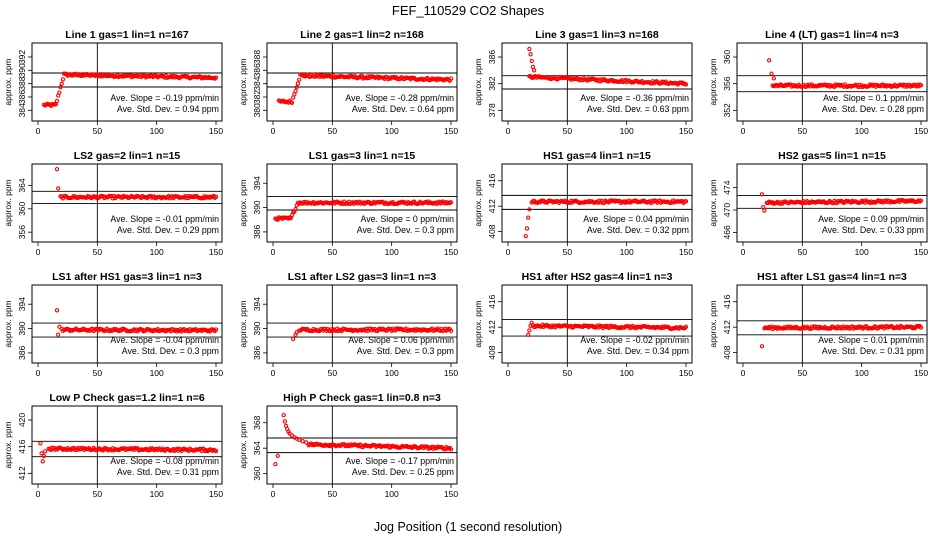 The image size is (936, 540). What do you see at coordinates (362, 156) in the screenshot?
I see `panel-title: LS1 gas=3 lin=1 n=15` at bounding box center [362, 156].